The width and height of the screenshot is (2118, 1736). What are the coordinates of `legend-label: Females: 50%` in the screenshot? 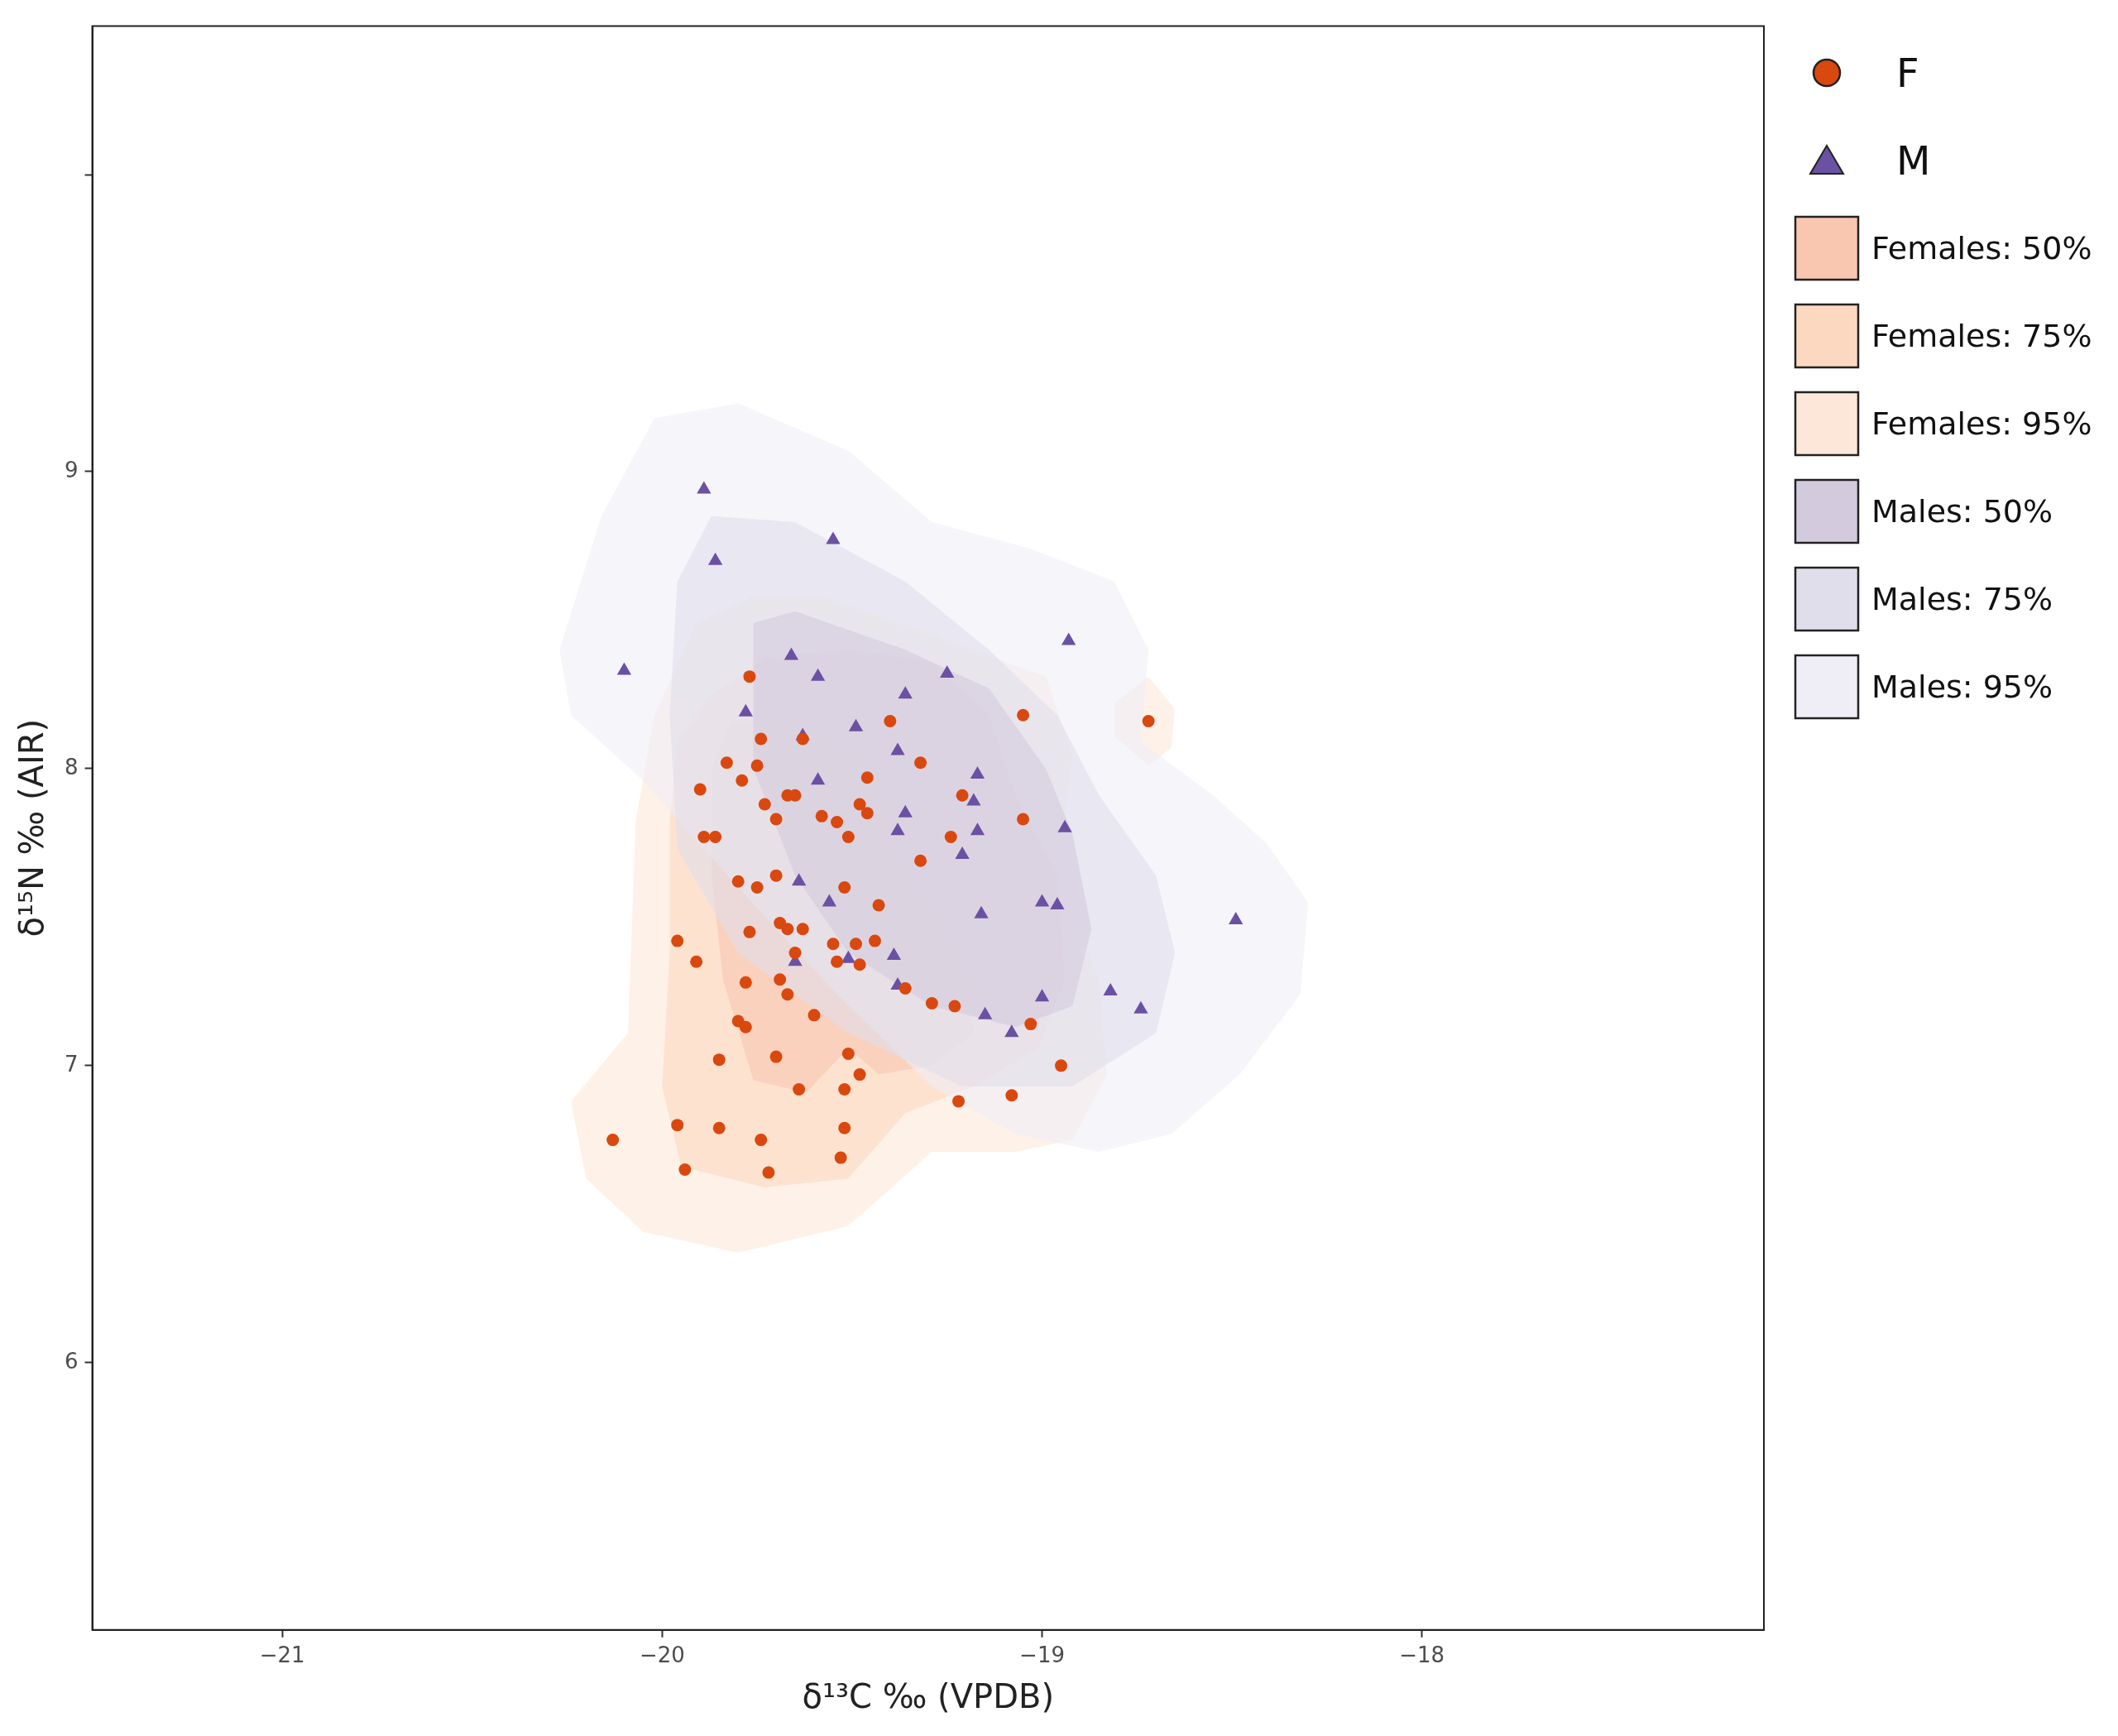 It's located at (1981, 248).